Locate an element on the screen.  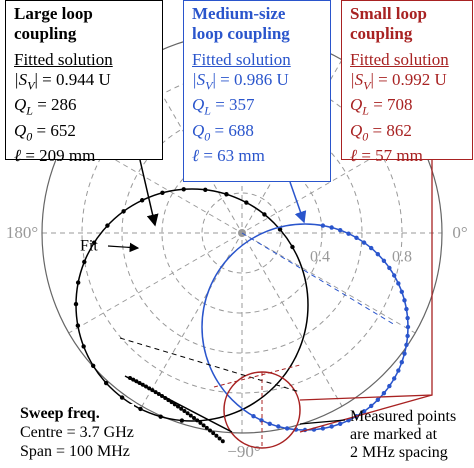
box-title: coupling is located at coordinates (45, 33).